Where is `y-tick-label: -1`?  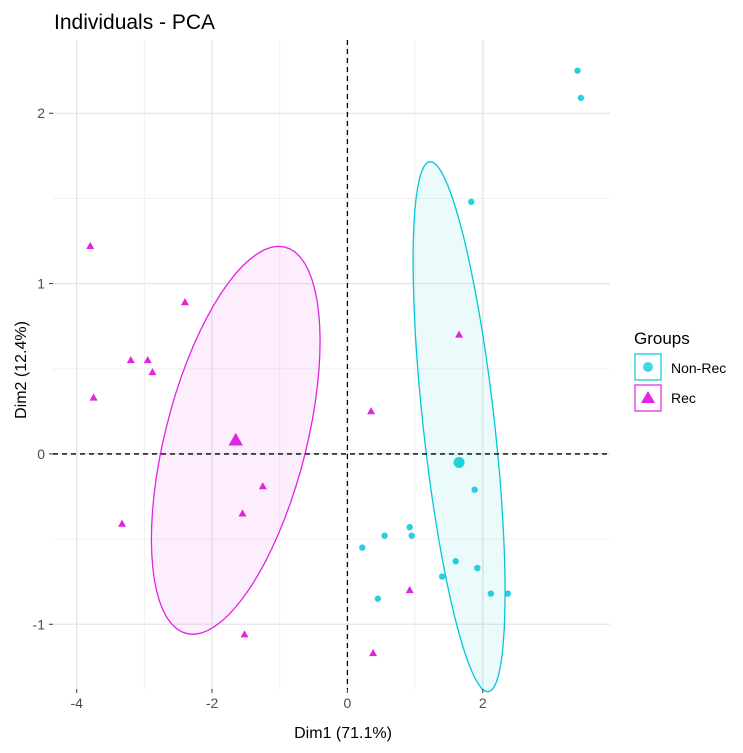 y-tick-label: -1 is located at coordinates (39, 624).